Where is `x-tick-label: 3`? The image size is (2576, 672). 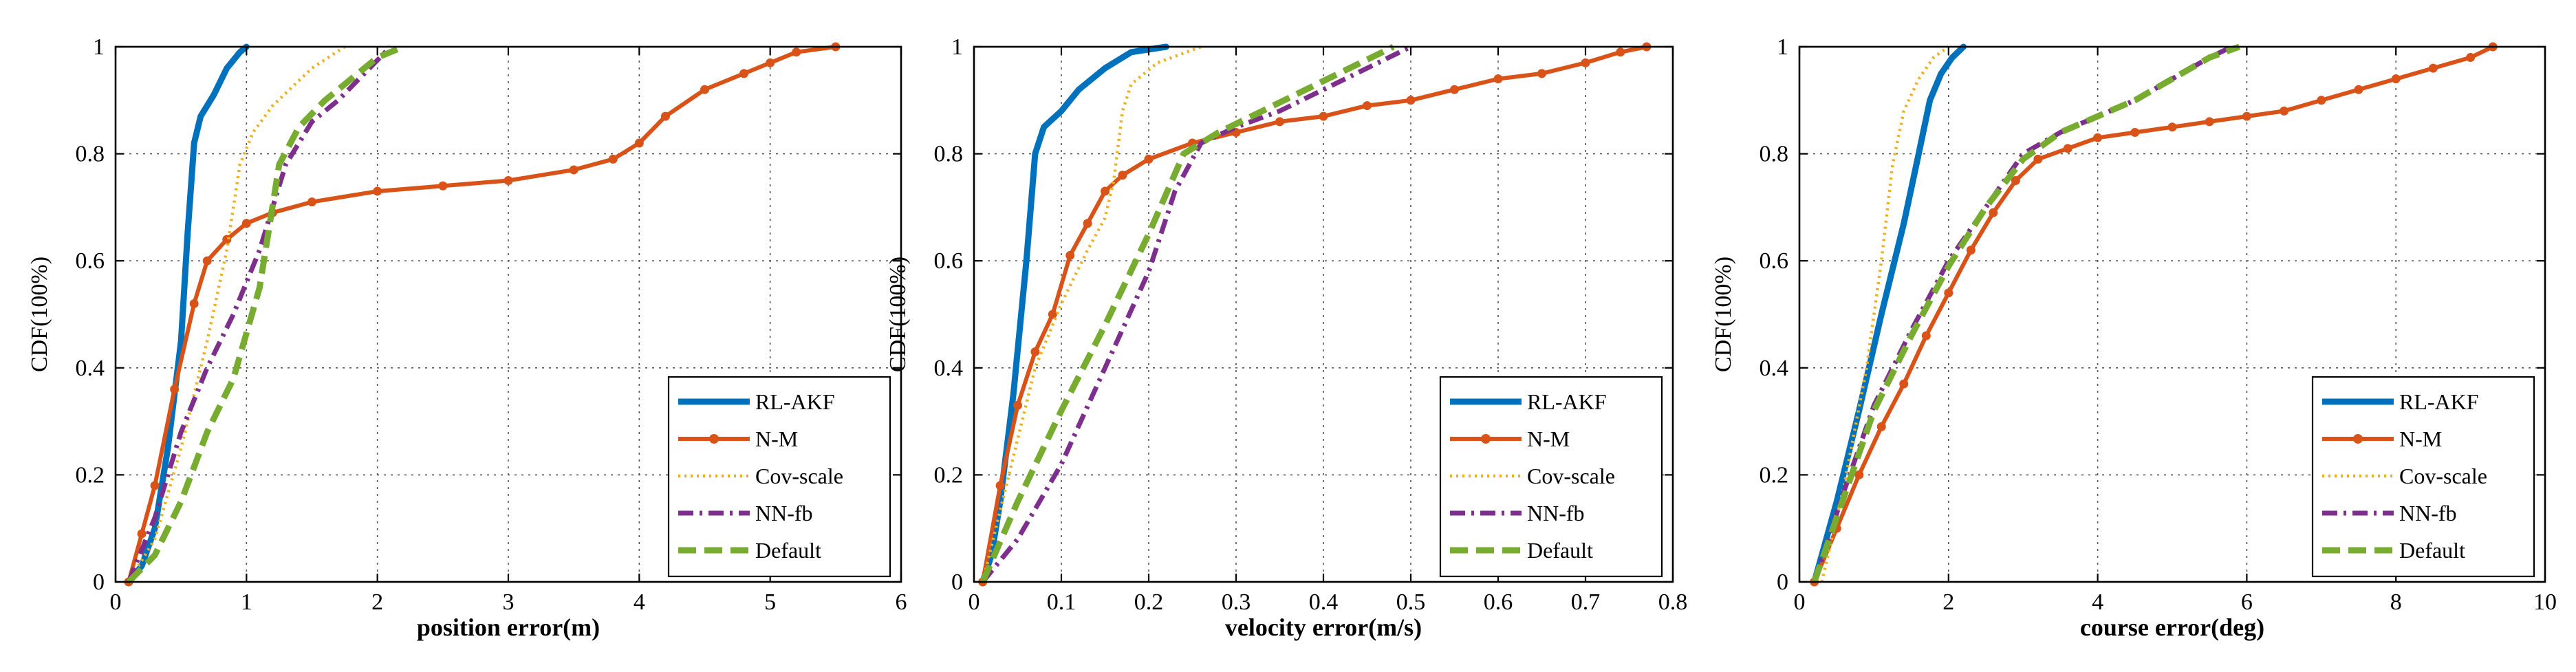
x-tick-label: 3 is located at coordinates (509, 602).